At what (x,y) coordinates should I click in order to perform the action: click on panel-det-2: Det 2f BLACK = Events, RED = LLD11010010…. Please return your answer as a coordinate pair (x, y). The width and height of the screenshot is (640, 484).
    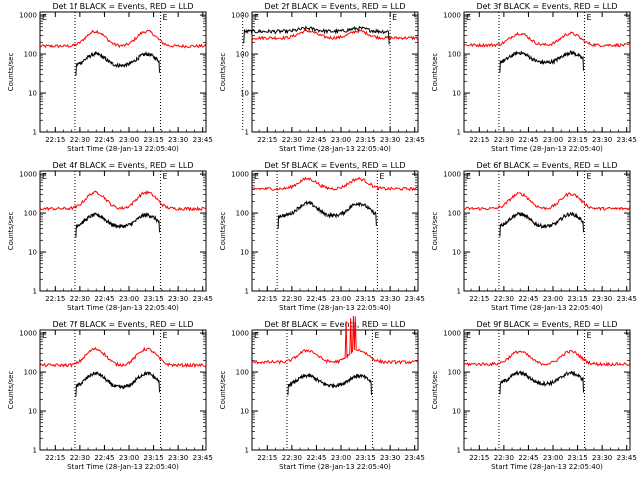
    Looking at the image, I should click on (322, 77).